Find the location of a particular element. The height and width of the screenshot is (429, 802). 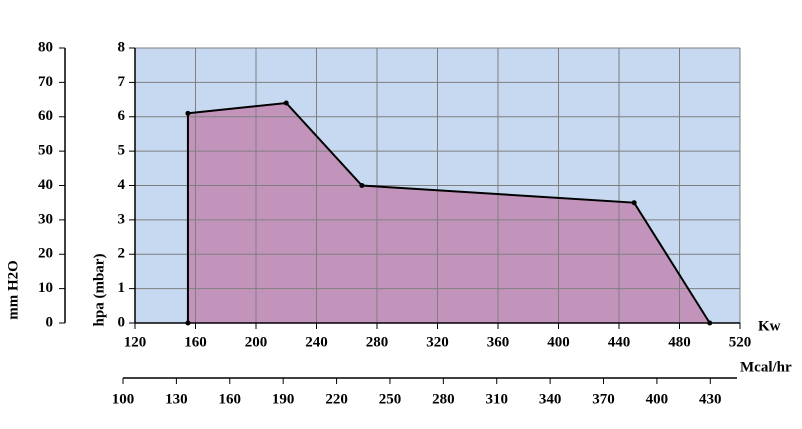

y-tick-label: 6 is located at coordinates (122, 116).